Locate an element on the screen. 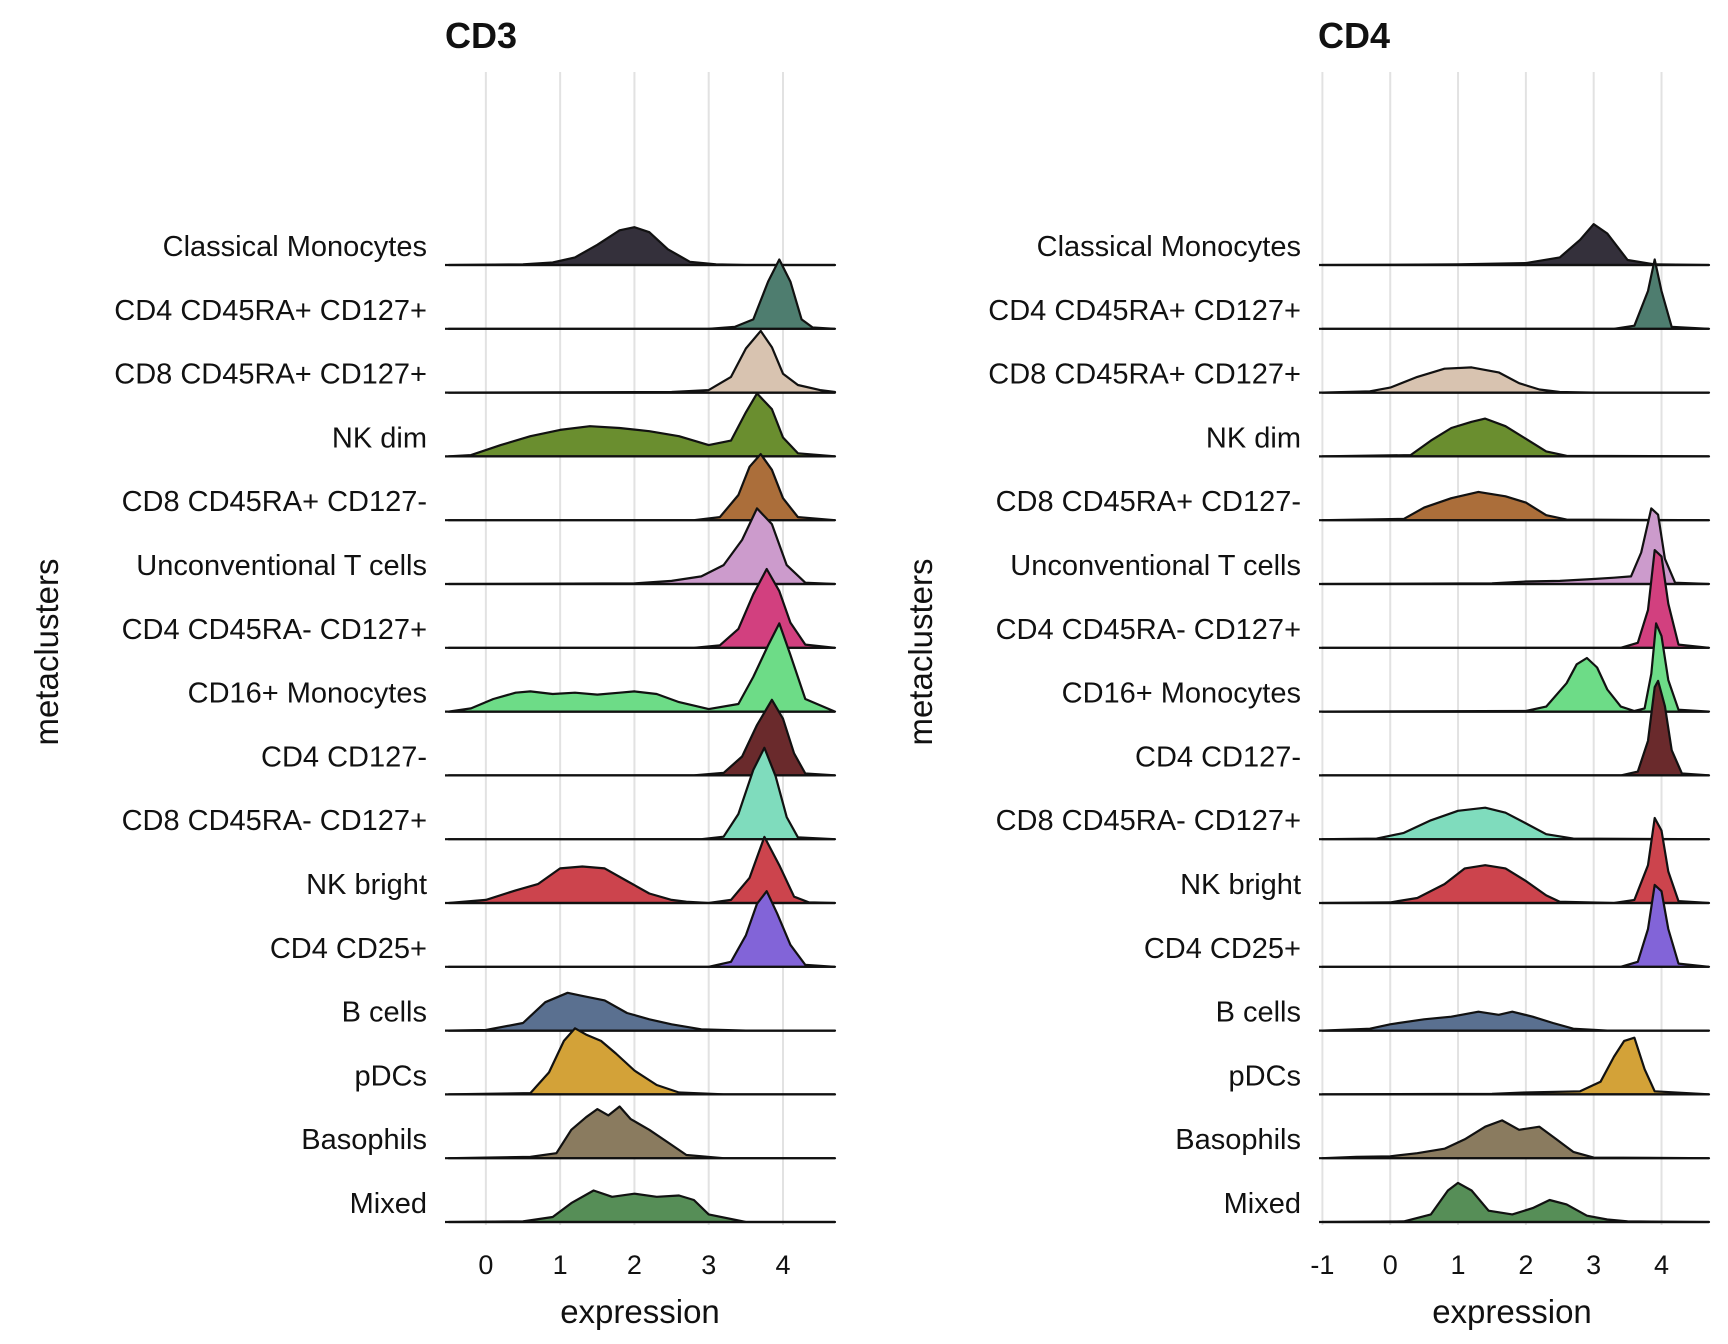 This screenshot has width=1728, height=1344. x-axis-ticks: 0 1 2 3 4 is located at coordinates (634, 1265).